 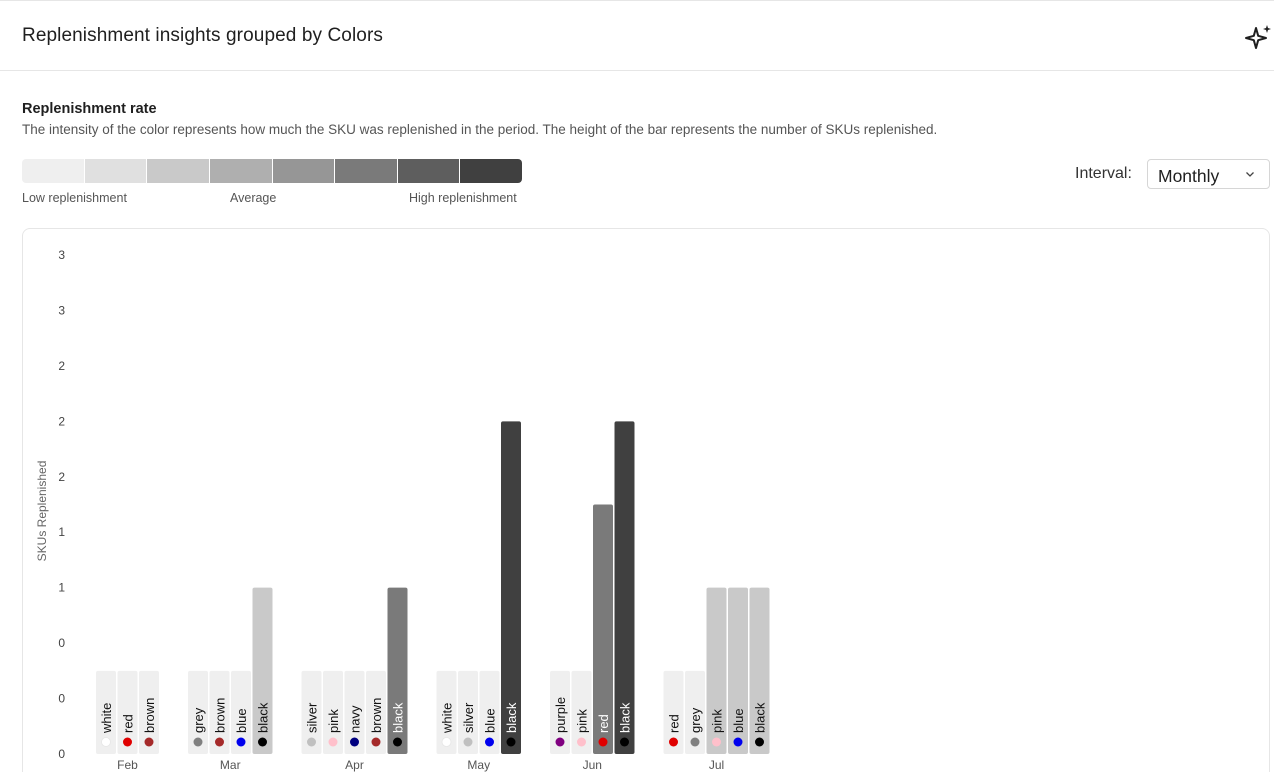 I want to click on section-title: Replenishment rate, so click(x=89, y=109).